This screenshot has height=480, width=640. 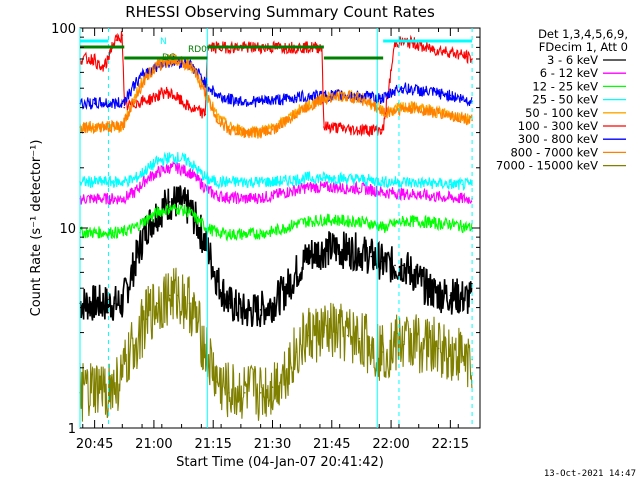 I want to click on x-tick-label: 22:15, so click(x=450, y=444).